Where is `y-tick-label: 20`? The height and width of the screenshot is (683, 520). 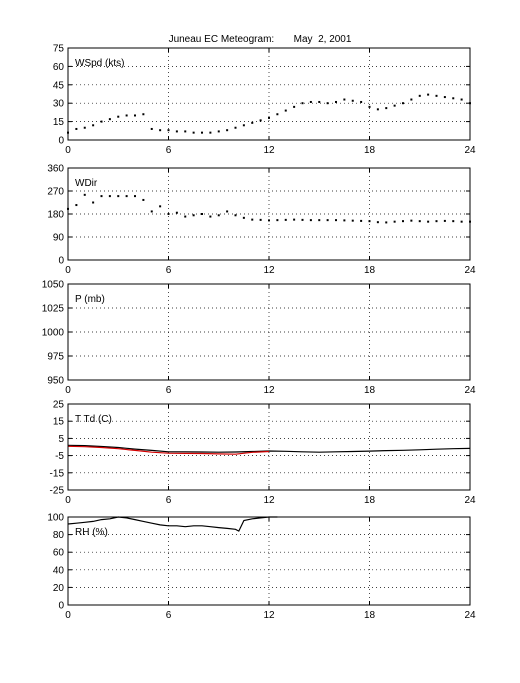
y-tick-label: 20 is located at coordinates (59, 588).